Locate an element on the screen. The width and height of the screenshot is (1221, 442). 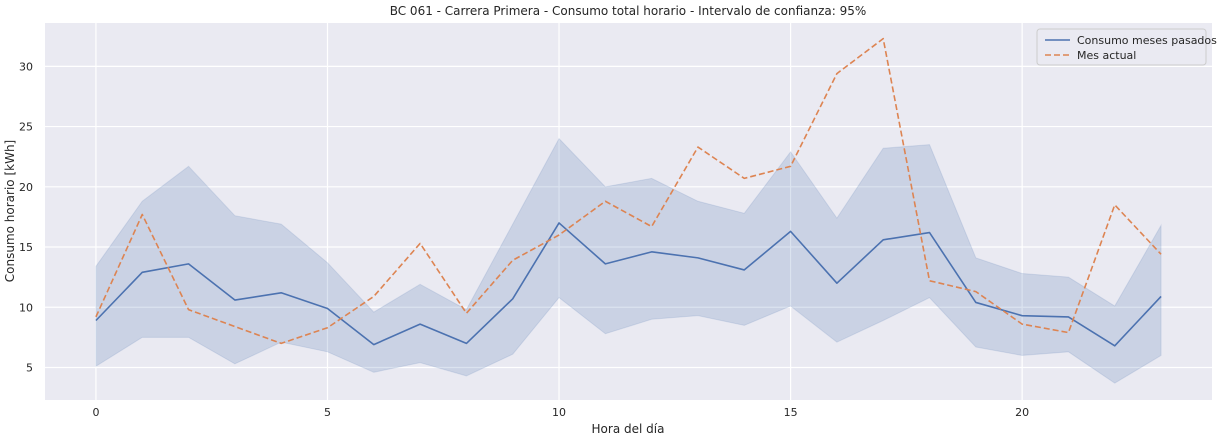
y-tick-label: 10 is located at coordinates (26, 307).